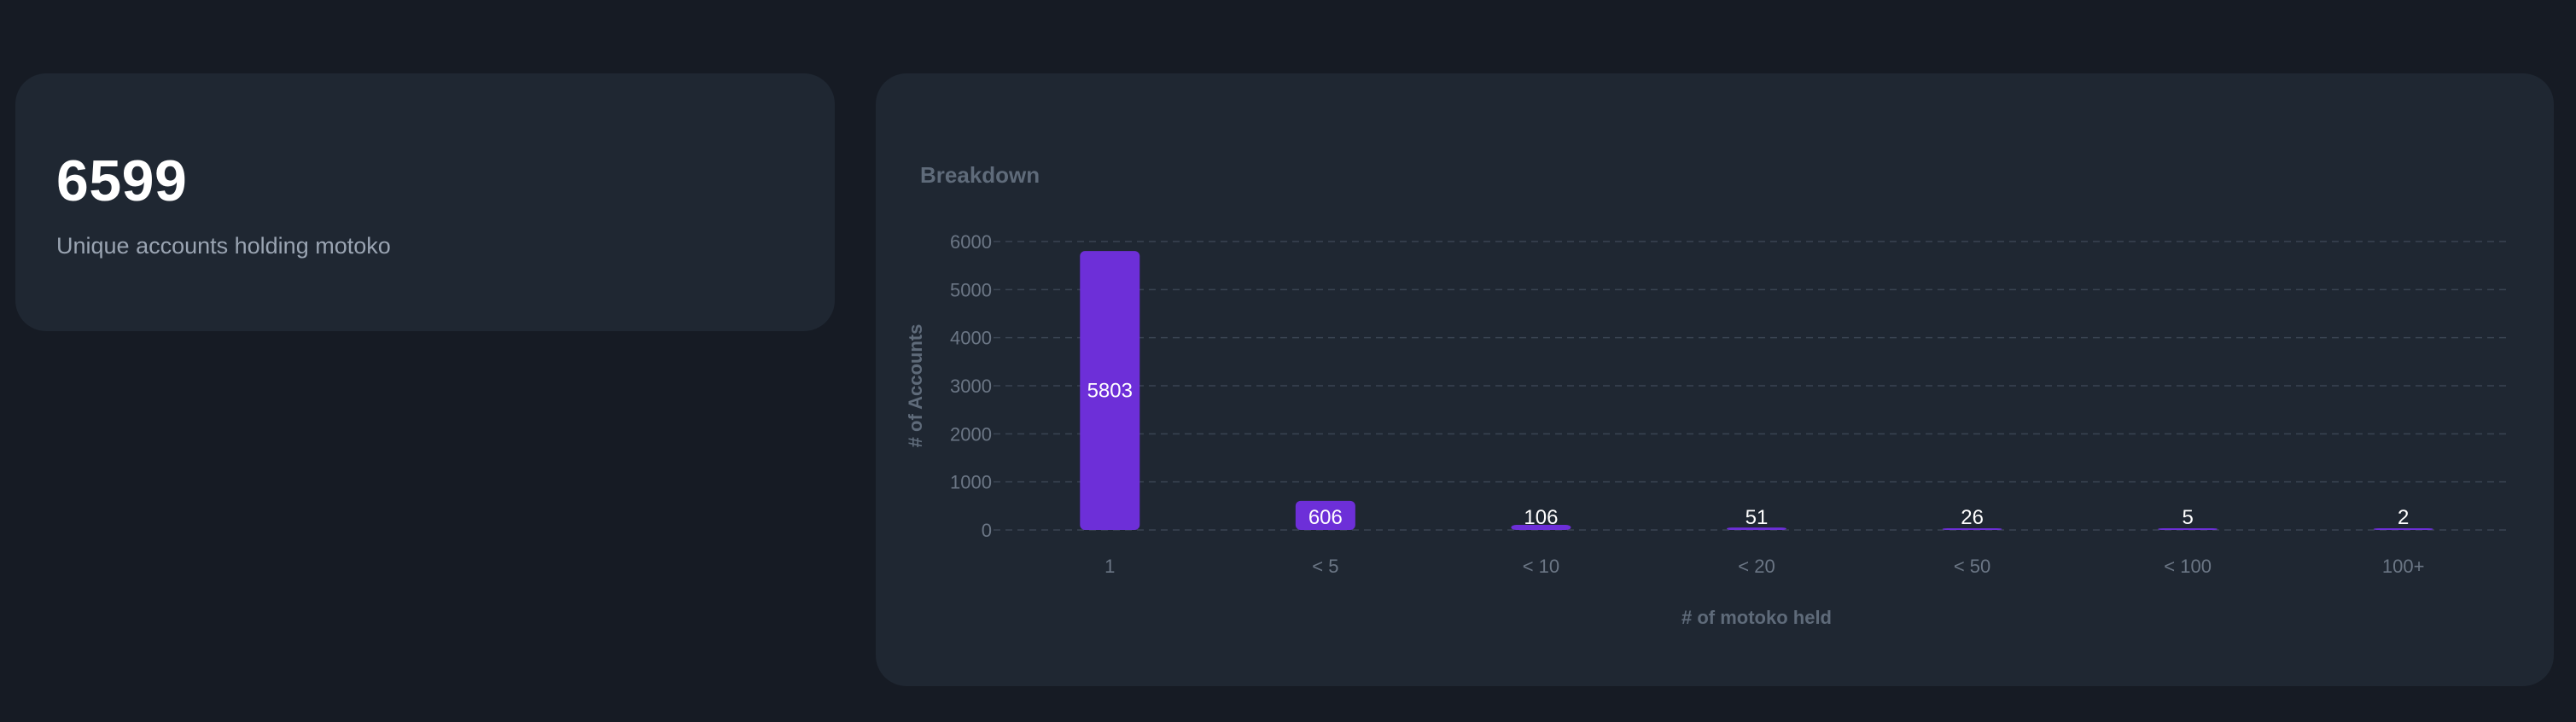 This screenshot has width=2576, height=722. I want to click on bar-value-label: 5, so click(2187, 517).